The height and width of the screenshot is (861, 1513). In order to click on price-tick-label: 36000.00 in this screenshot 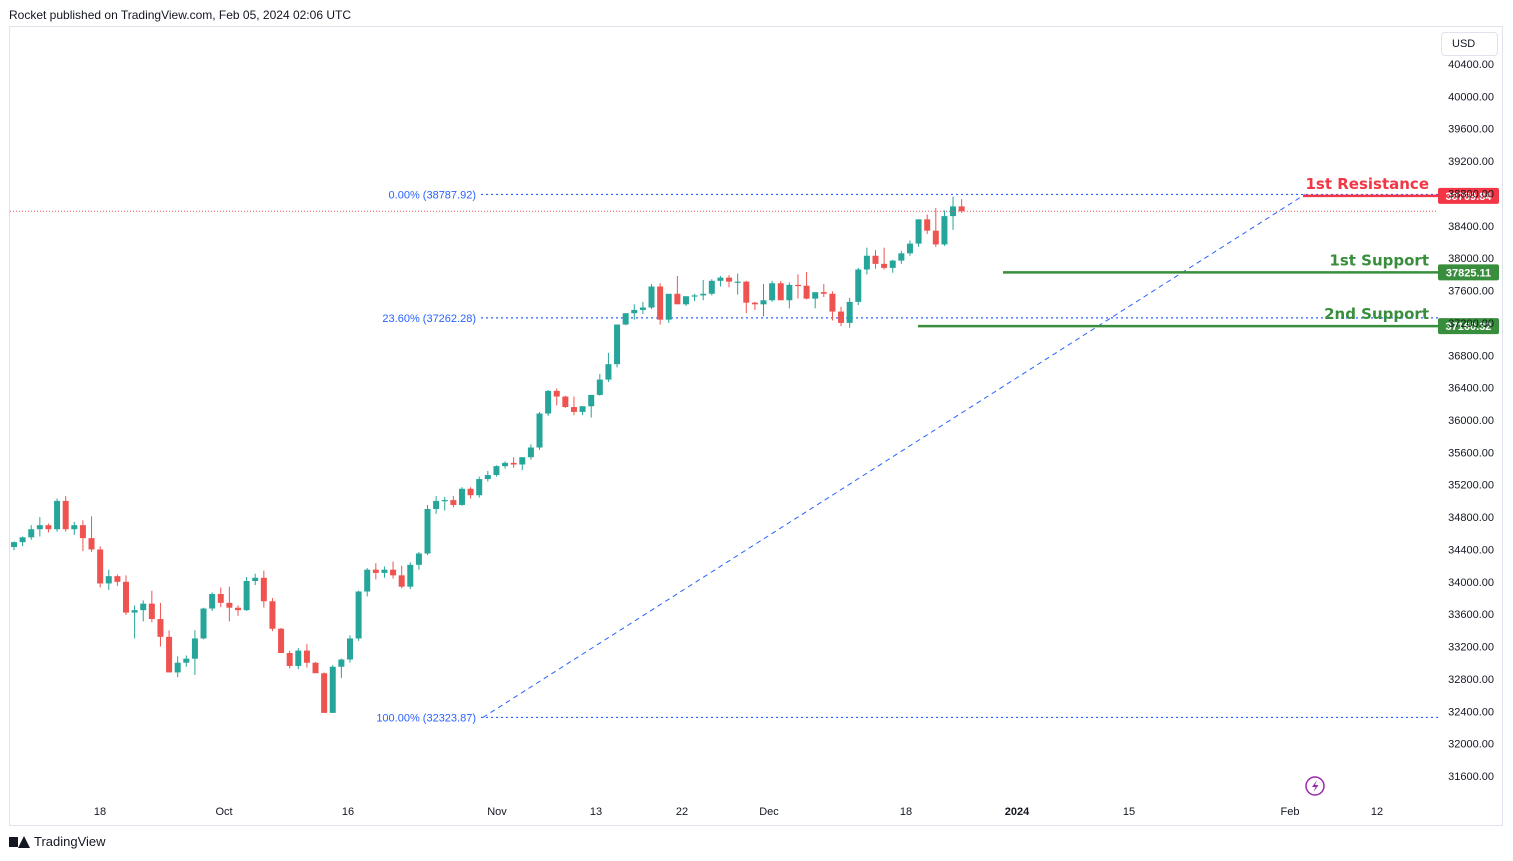, I will do `click(1471, 421)`.